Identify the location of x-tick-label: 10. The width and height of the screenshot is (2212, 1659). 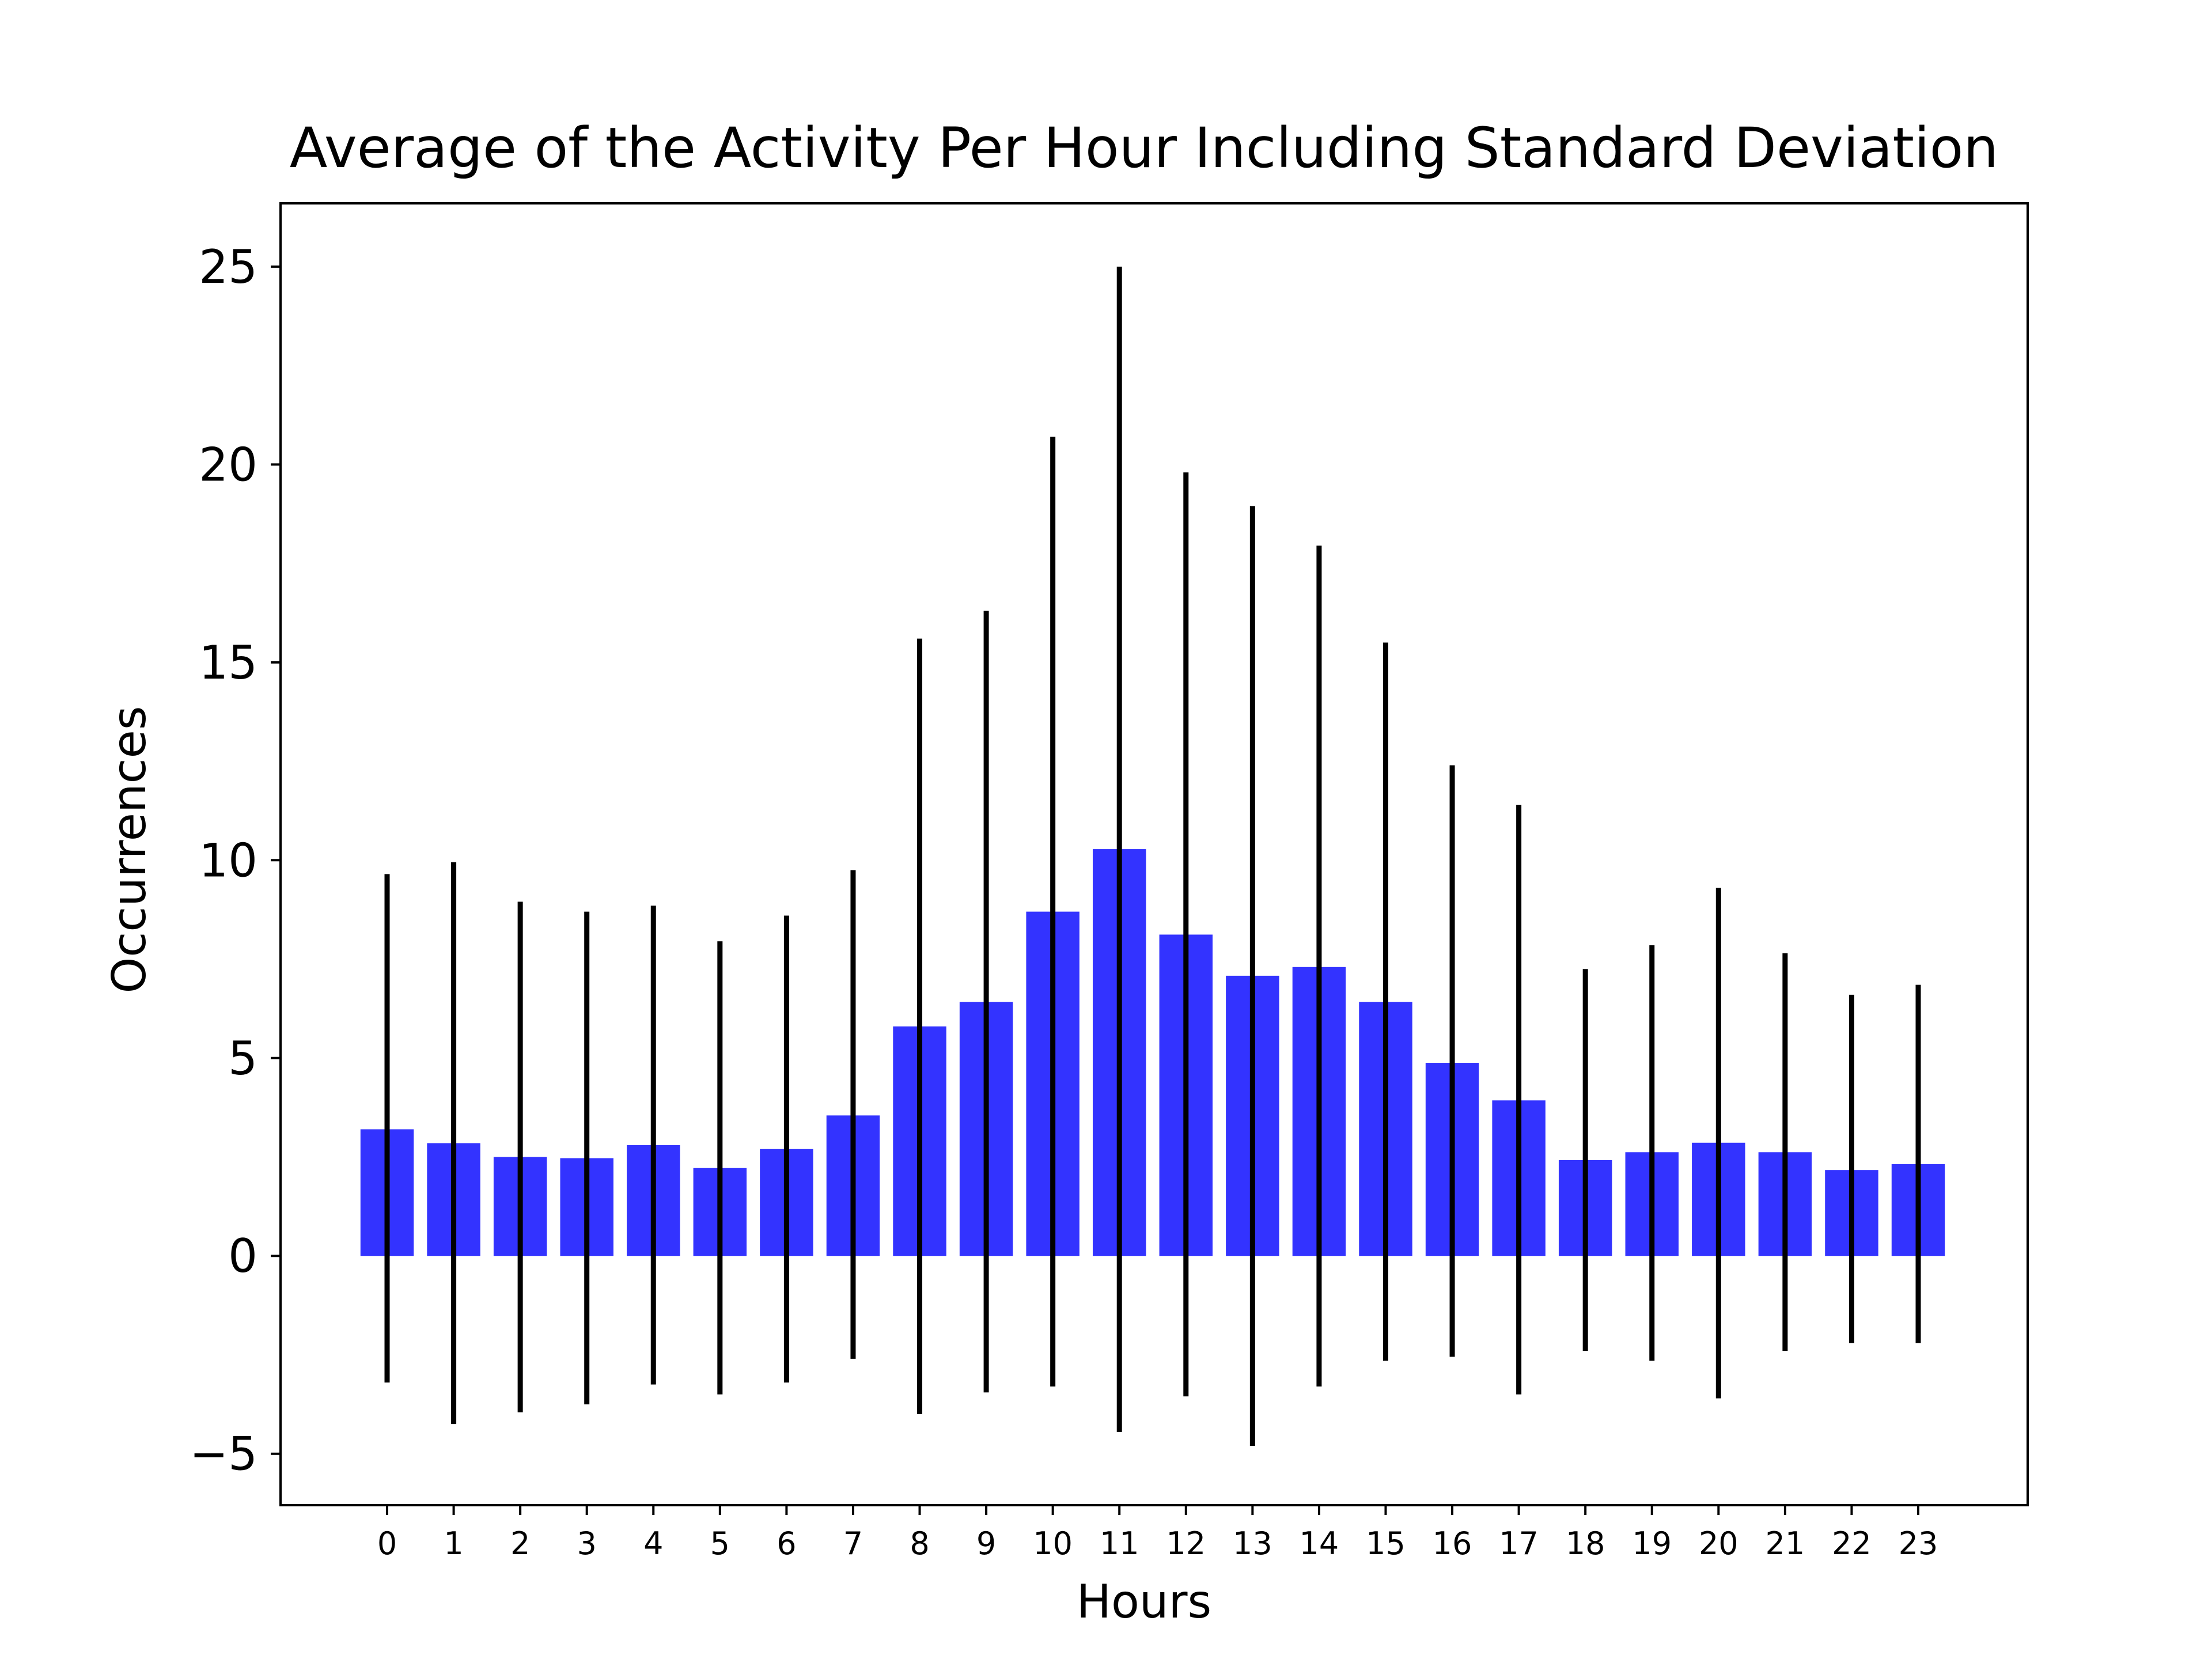
(1053, 1543).